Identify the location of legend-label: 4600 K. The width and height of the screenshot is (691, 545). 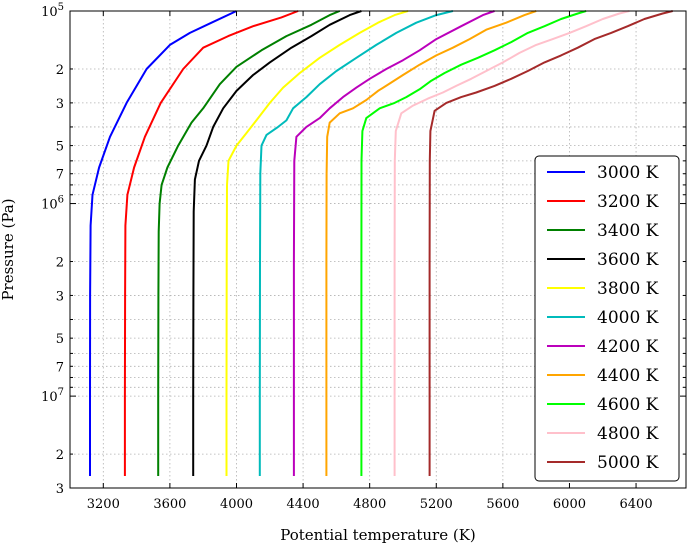
(628, 405).